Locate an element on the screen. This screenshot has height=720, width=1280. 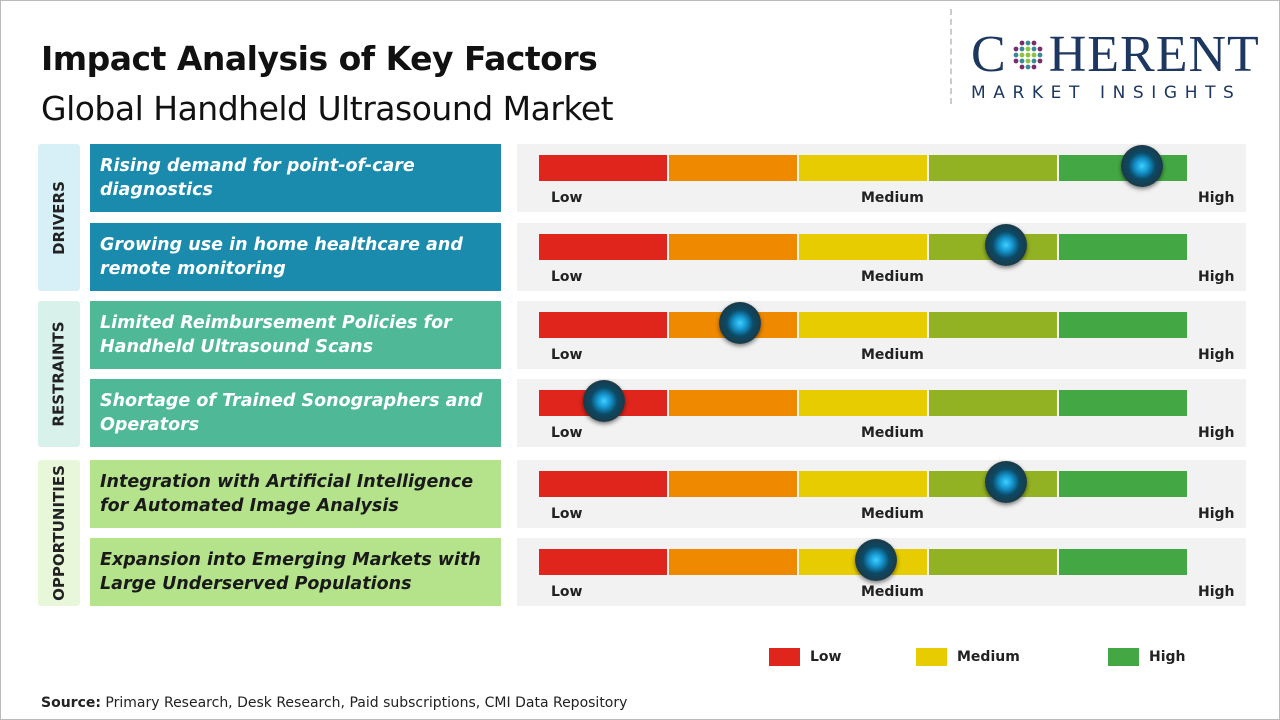
divider is located at coordinates (951, 56).